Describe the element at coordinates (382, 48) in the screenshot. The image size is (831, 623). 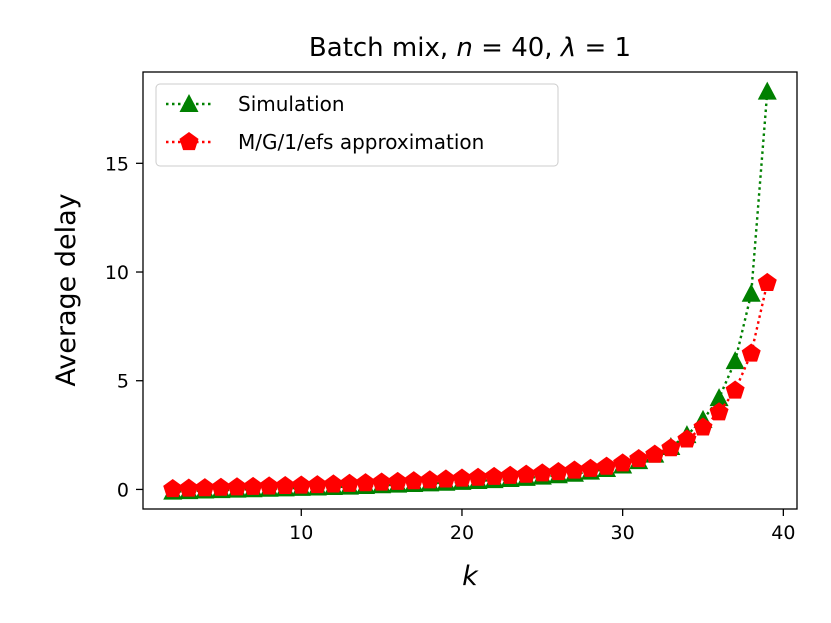
I see `title-prefix: Batch mix,` at that location.